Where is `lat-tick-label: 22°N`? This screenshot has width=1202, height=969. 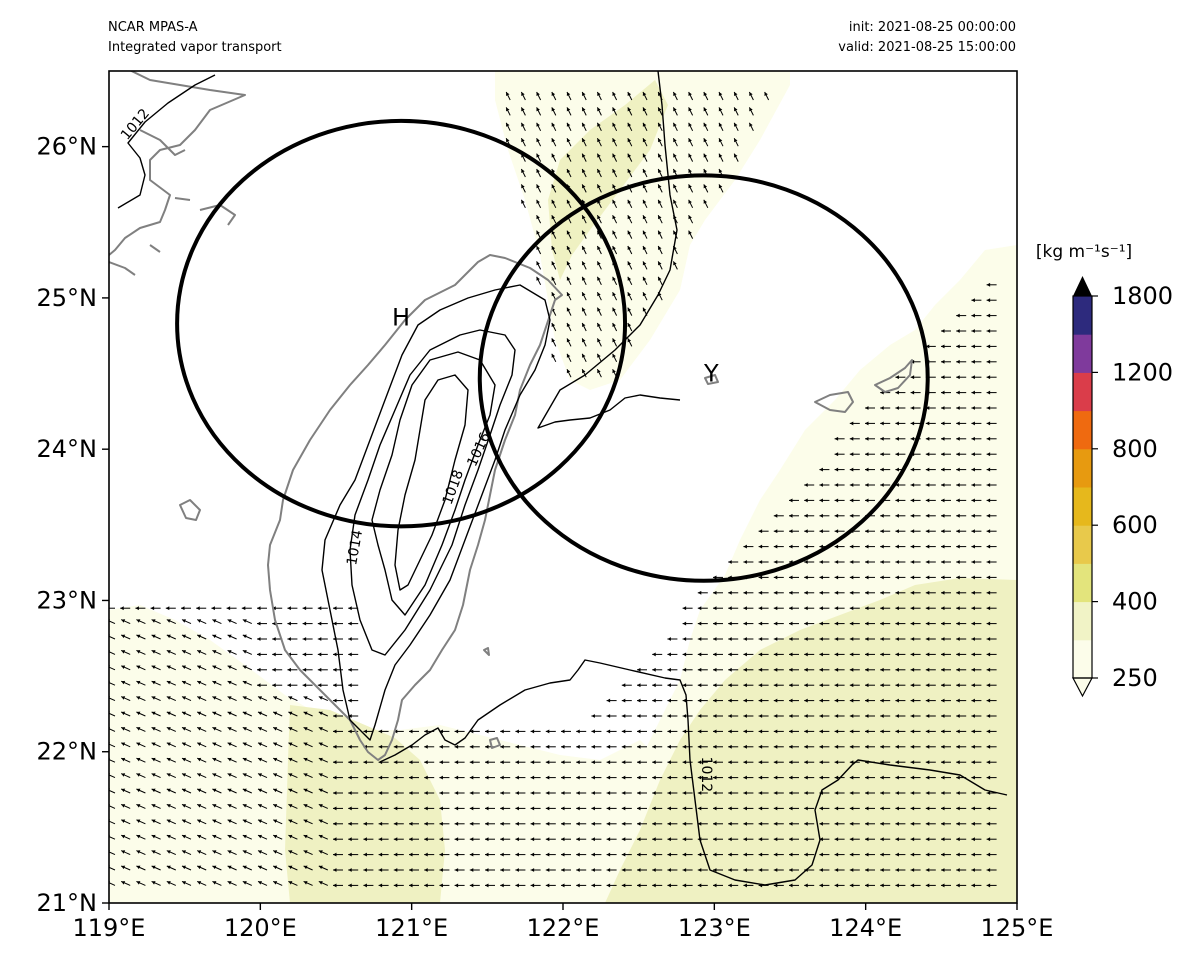
lat-tick-label: 22°N is located at coordinates (67, 752).